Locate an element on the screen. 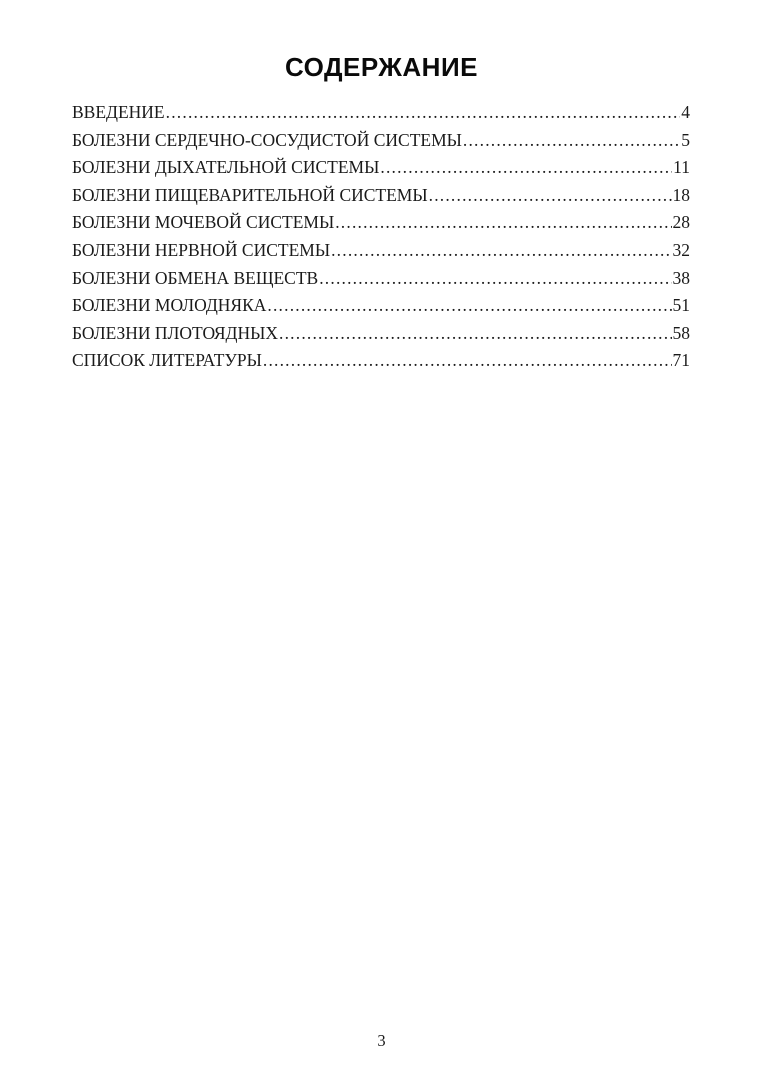  toc-entry-label: БОЛЕЗНИ ОБМЕНА ВЕЩЕСТВ is located at coordinates (195, 277).